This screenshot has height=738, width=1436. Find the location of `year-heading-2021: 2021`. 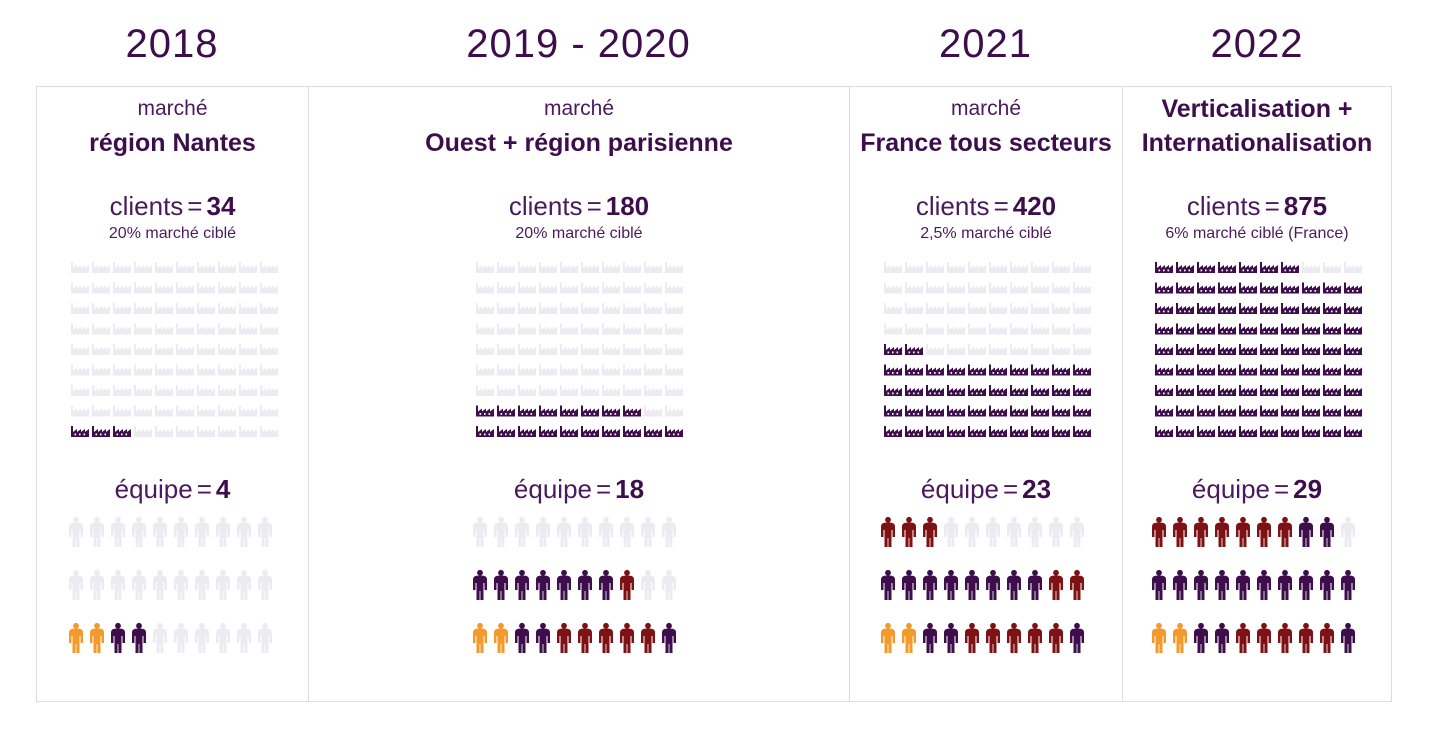

year-heading-2021: 2021 is located at coordinates (985, 44).